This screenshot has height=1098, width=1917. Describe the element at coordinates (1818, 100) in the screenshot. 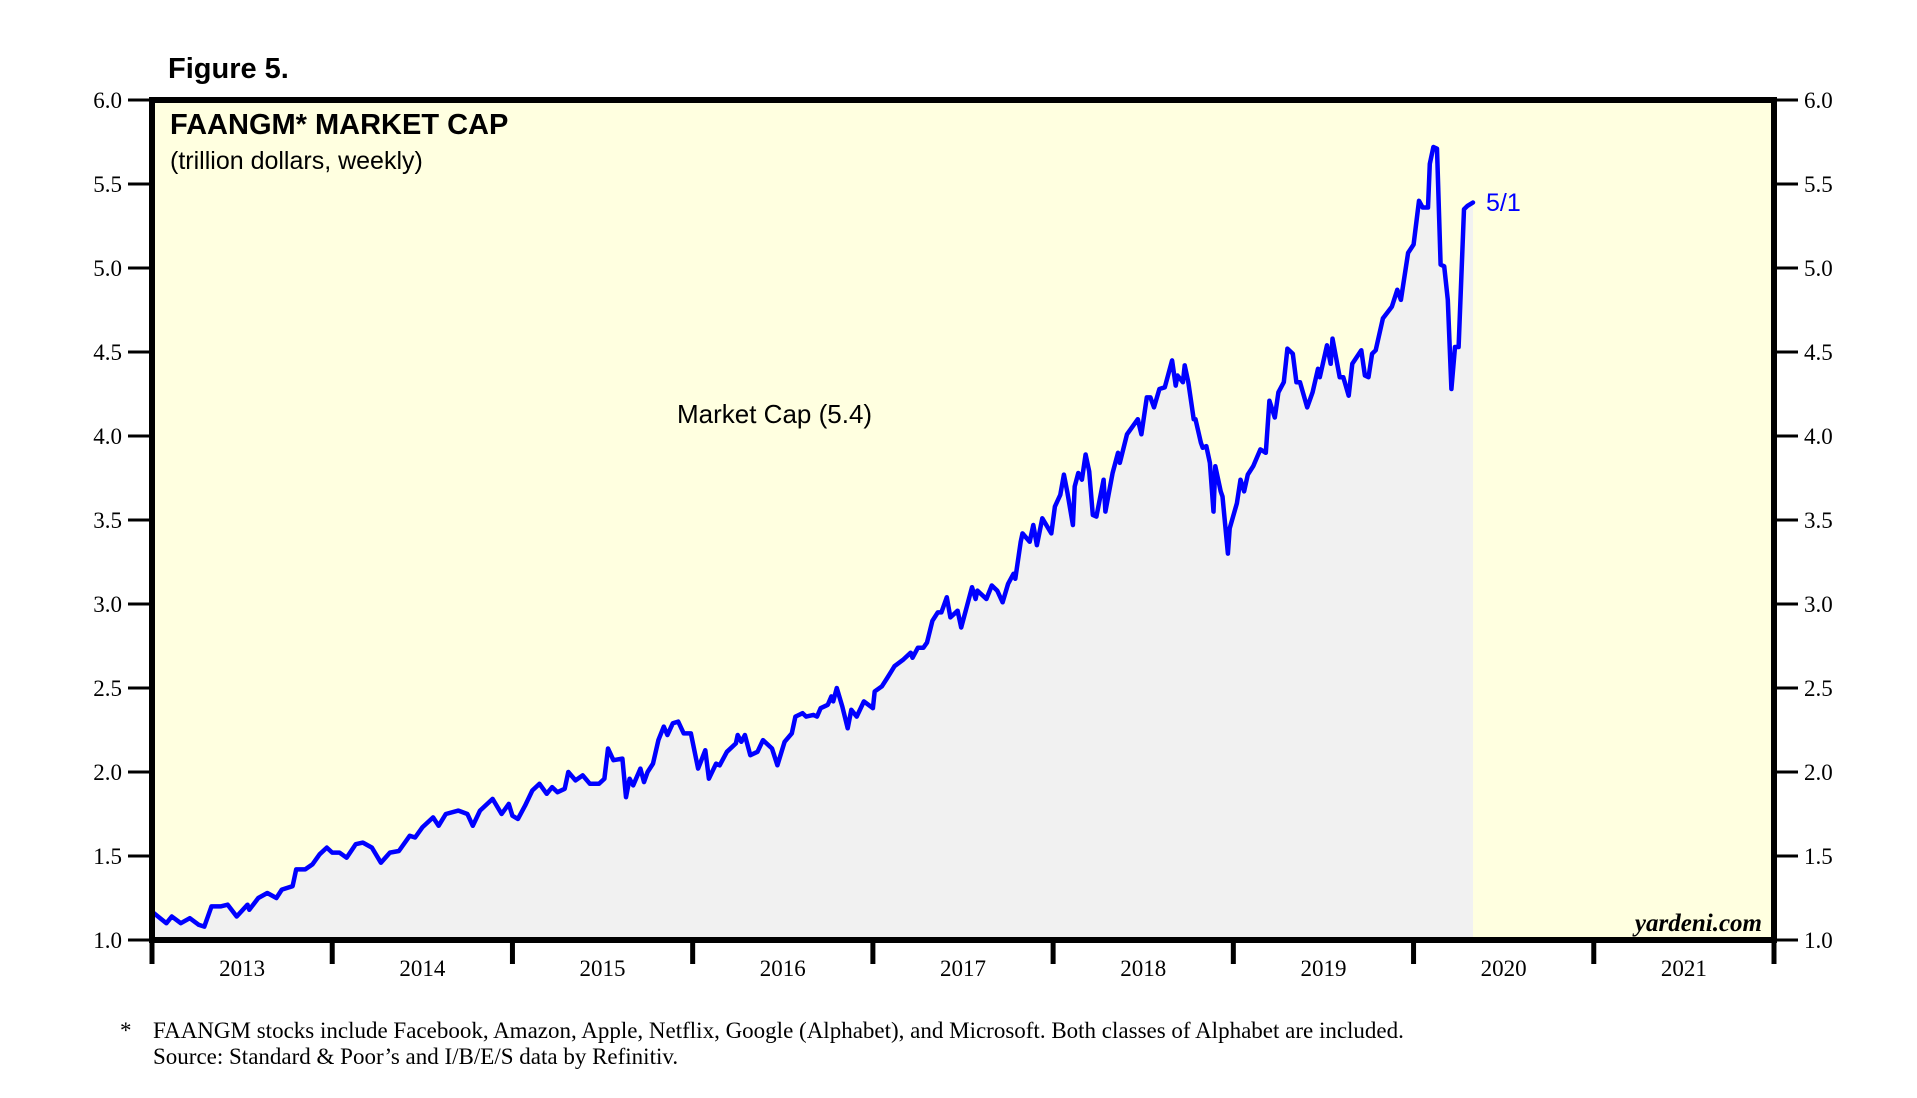

I see `y-tick-label-right: 6.0` at that location.